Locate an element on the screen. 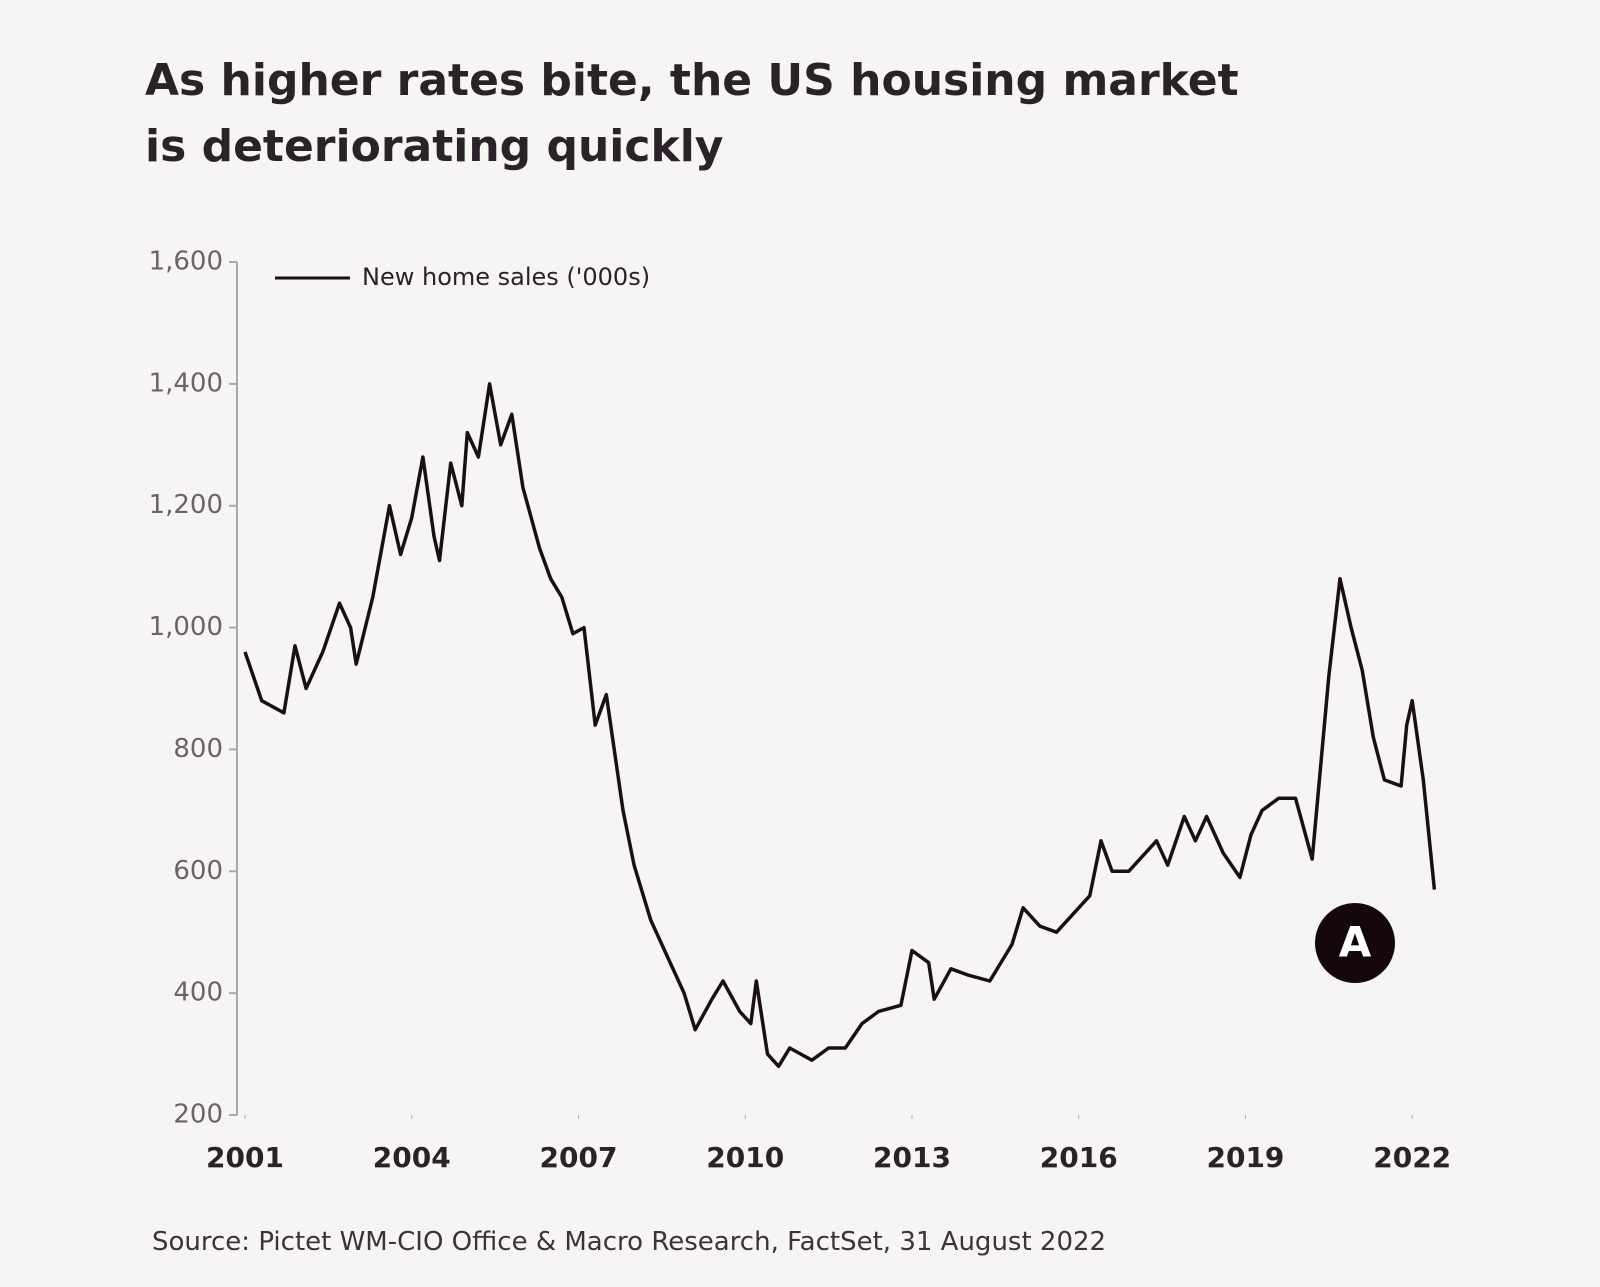 This screenshot has width=1600, height=1287. y-tick-label: 1,200 is located at coordinates (186, 505).